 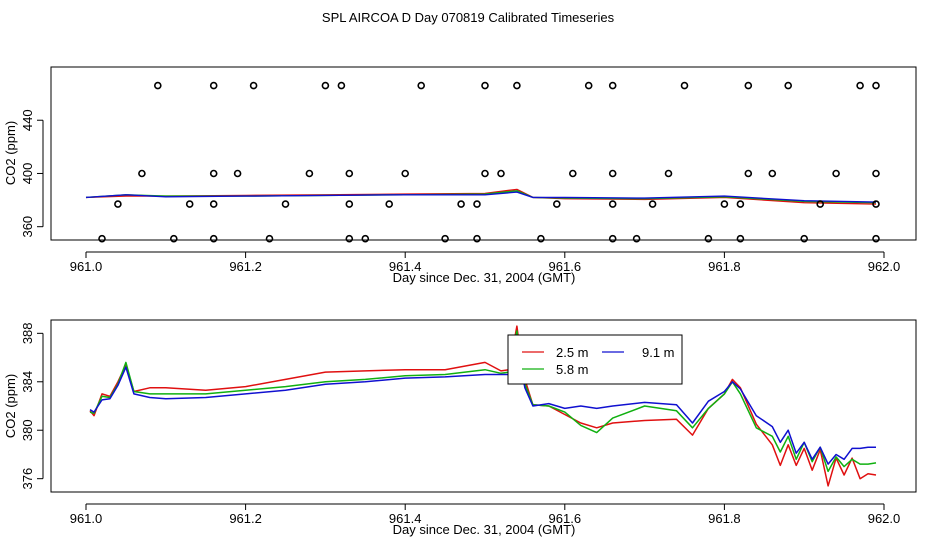 What do you see at coordinates (27, 120) in the screenshot?
I see `y-tick-label: 440` at bounding box center [27, 120].